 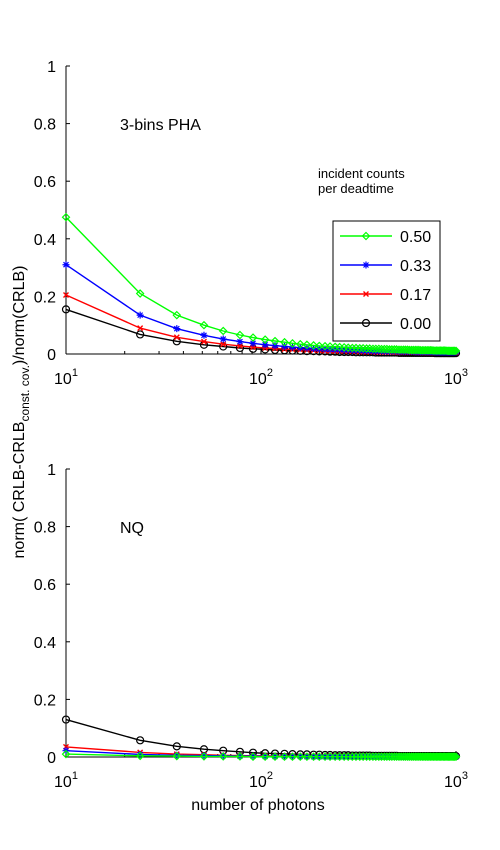 I want to click on legend-item: 0.00, so click(x=385, y=324).